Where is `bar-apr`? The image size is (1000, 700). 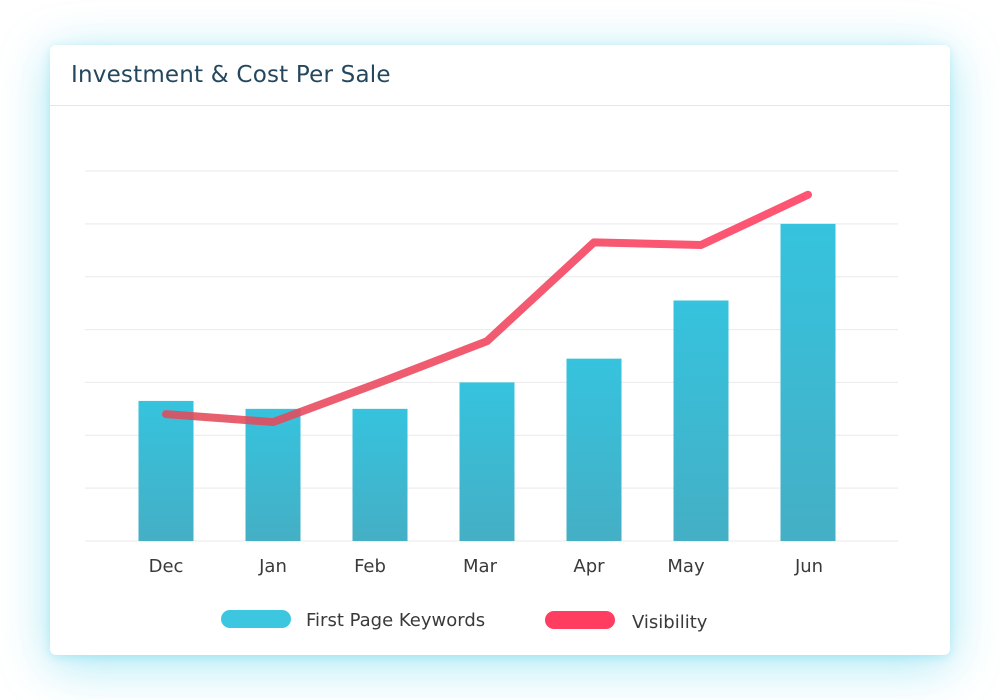 bar-apr is located at coordinates (594, 449).